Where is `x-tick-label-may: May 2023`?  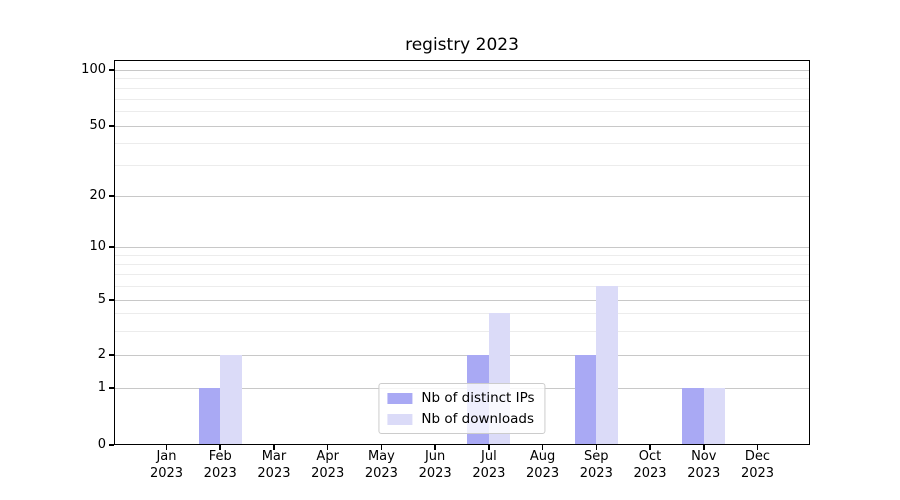 x-tick-label-may: May 2023 is located at coordinates (381, 465).